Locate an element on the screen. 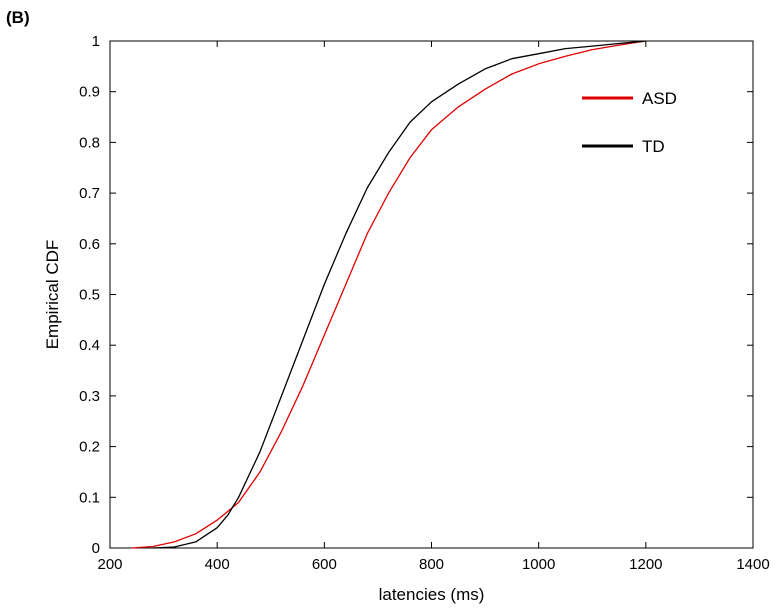  y-tick-label: 0.3 is located at coordinates (89, 396).